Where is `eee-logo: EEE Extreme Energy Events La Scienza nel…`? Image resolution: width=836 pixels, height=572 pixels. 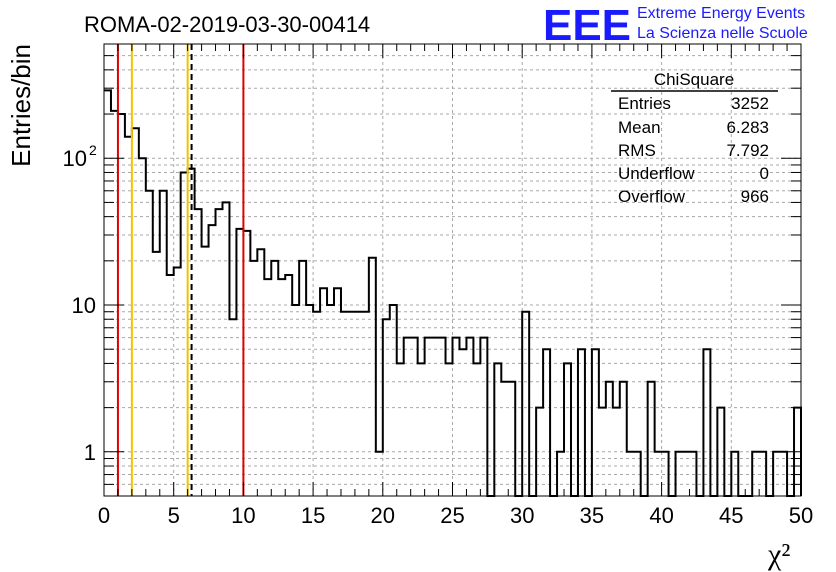
eee-logo: EEE Extreme Energy Events La Scienza nel… is located at coordinates (675, 25).